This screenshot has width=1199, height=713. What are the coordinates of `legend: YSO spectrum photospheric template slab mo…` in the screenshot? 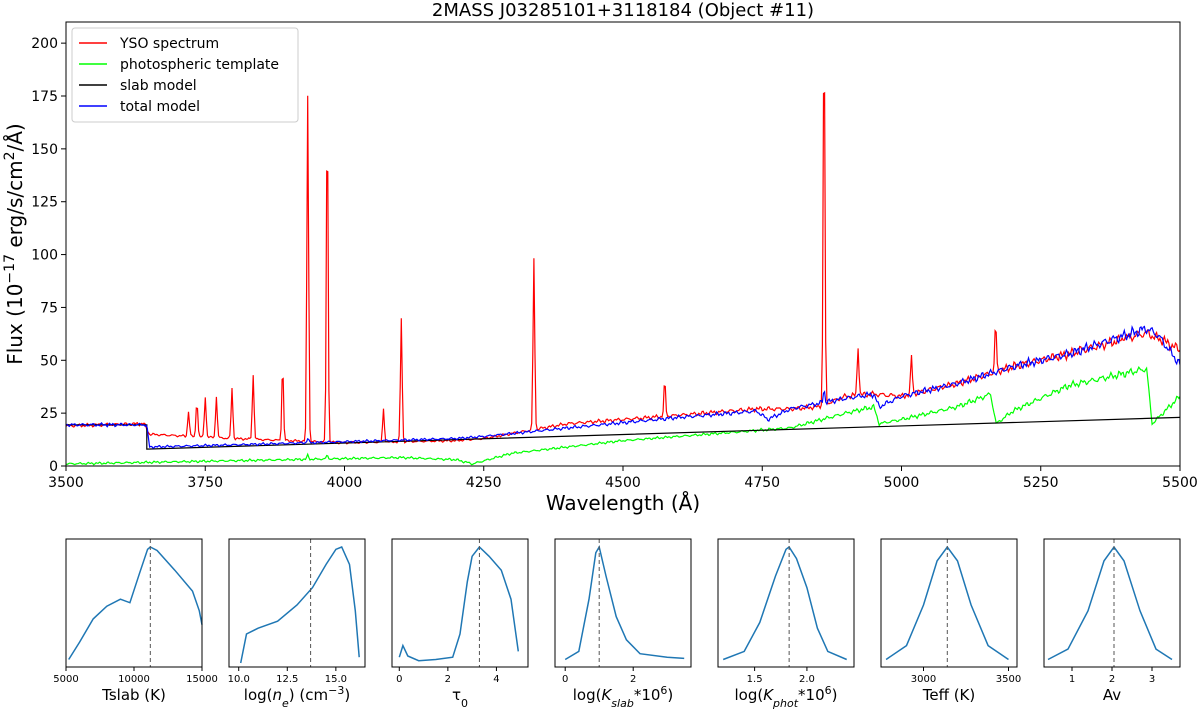 It's located at (185, 75).